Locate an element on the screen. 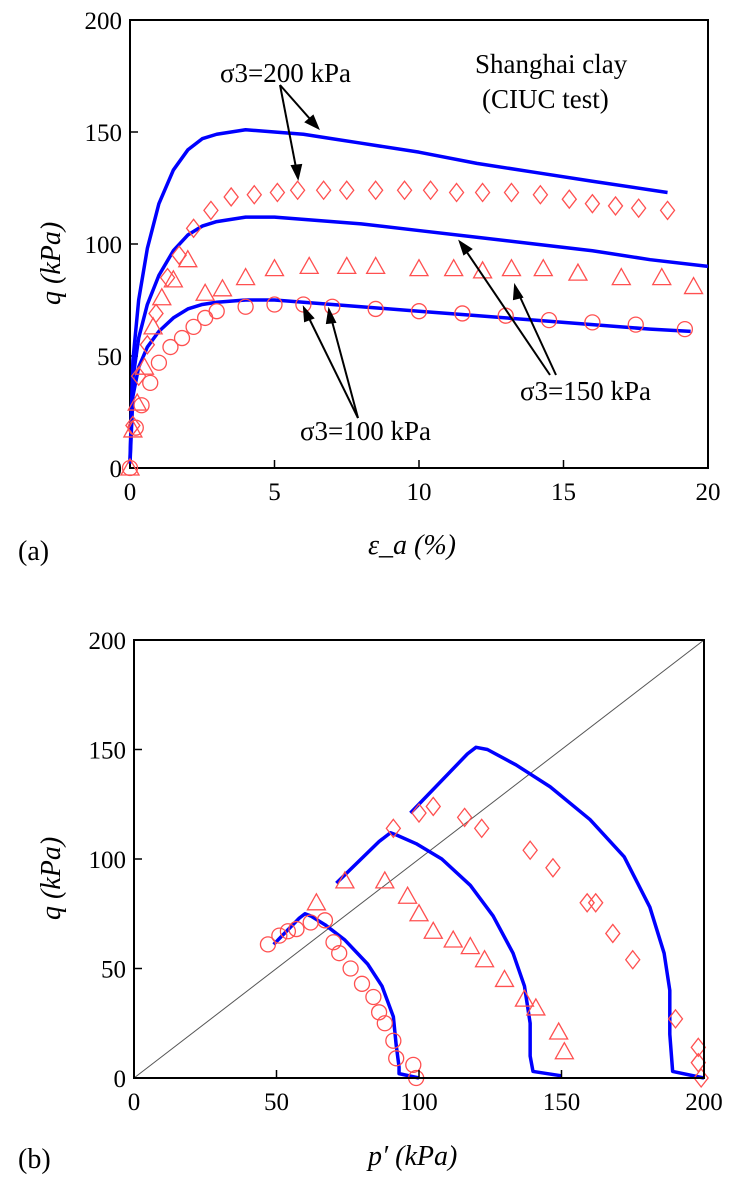 This screenshot has width=750, height=1193. arrowhead-150-a is located at coordinates (465, 247).